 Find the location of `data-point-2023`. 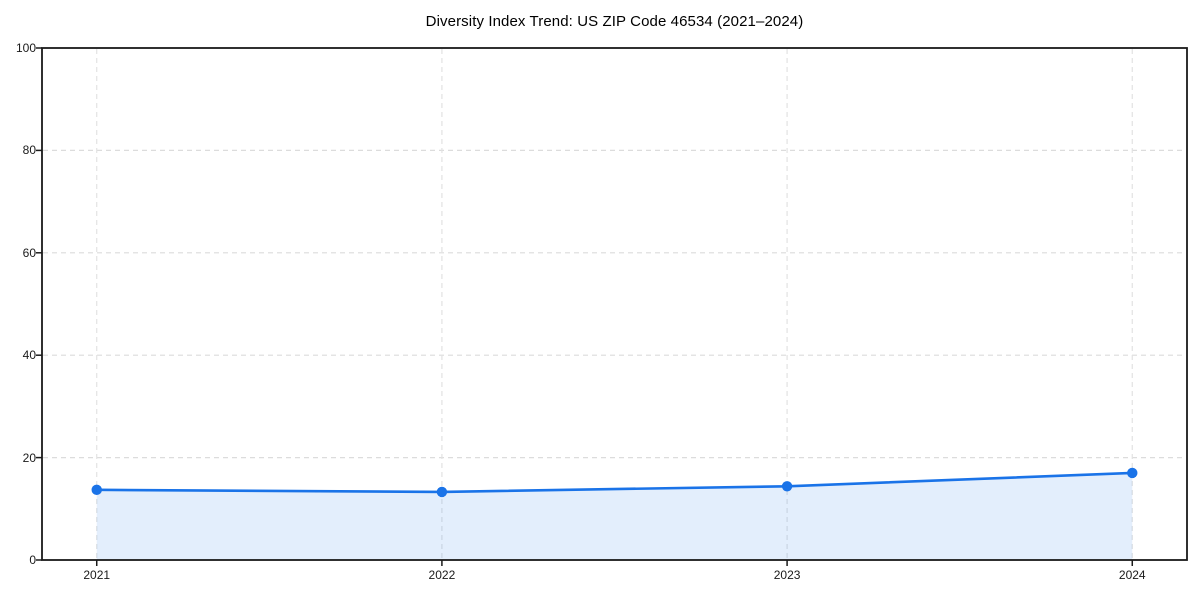

data-point-2023 is located at coordinates (787, 486).